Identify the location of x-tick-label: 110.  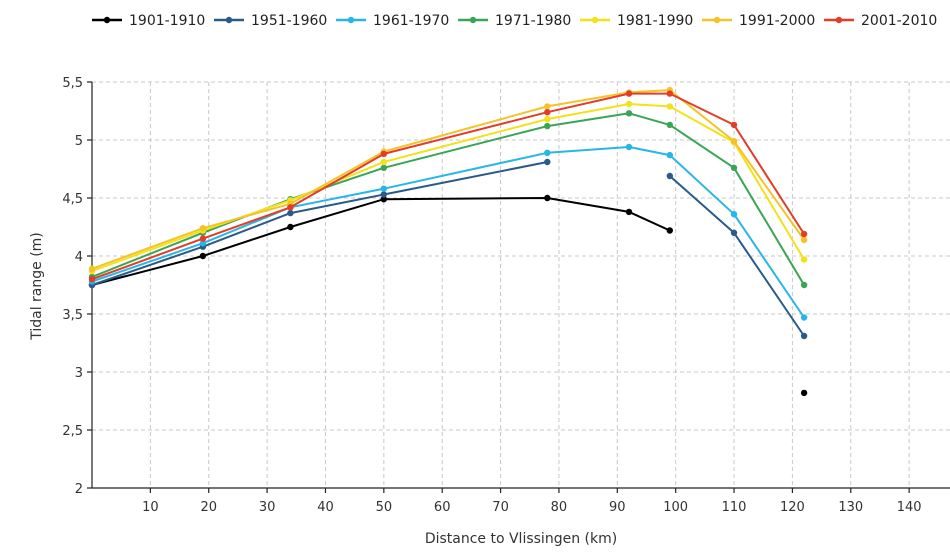
(734, 507).